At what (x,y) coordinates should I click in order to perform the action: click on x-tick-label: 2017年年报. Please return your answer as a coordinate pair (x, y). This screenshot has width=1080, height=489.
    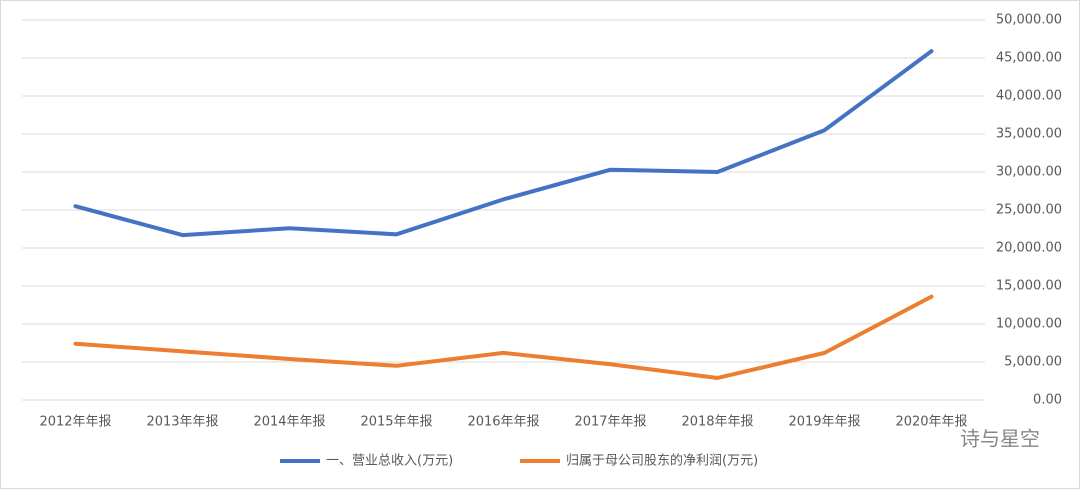
    Looking at the image, I should click on (610, 422).